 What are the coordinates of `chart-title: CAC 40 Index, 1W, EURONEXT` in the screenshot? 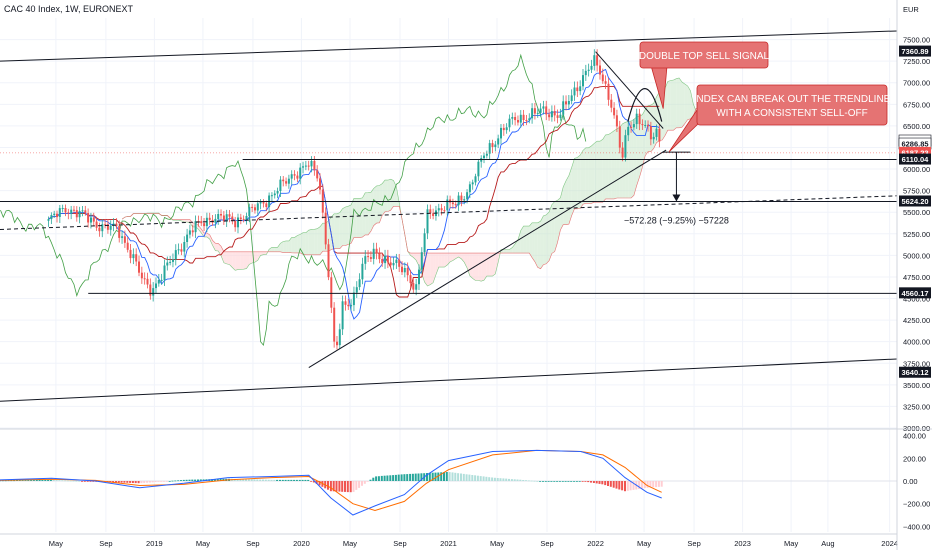 It's located at (69, 9).